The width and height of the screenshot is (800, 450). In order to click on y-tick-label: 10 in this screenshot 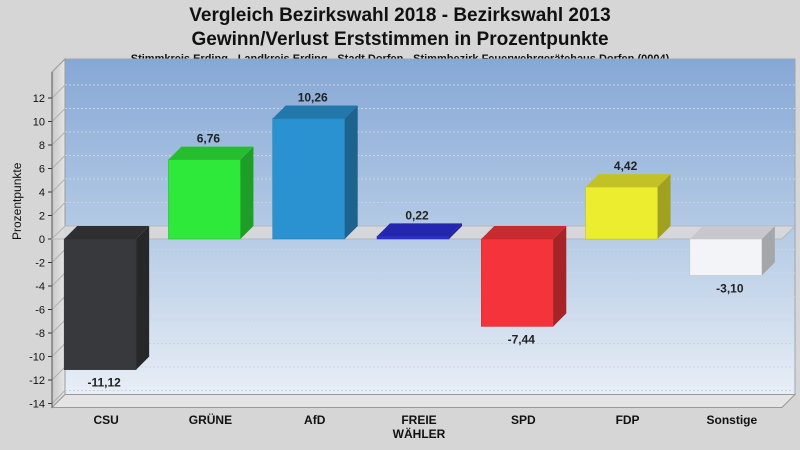, I will do `click(39, 123)`.